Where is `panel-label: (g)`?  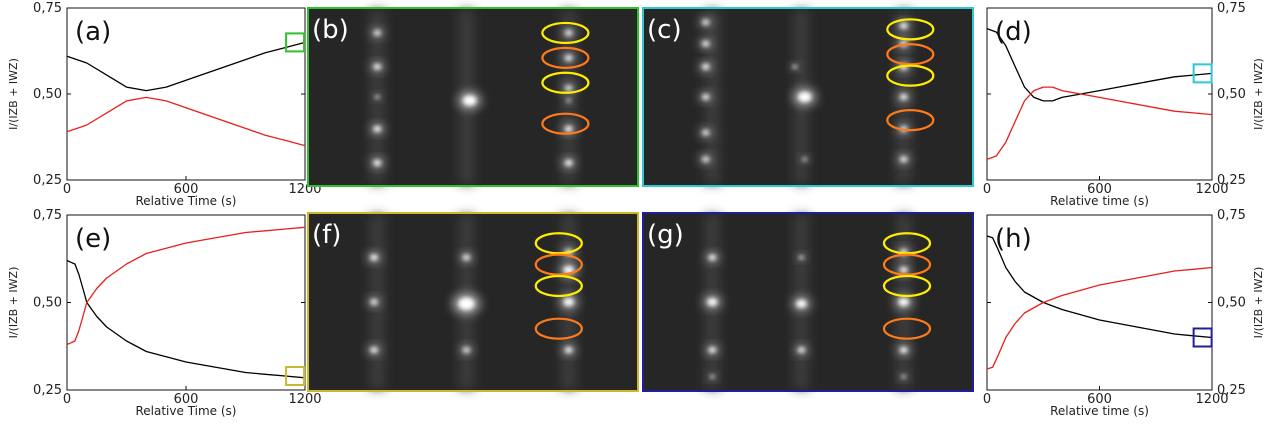
panel-label: (g) is located at coordinates (665, 235).